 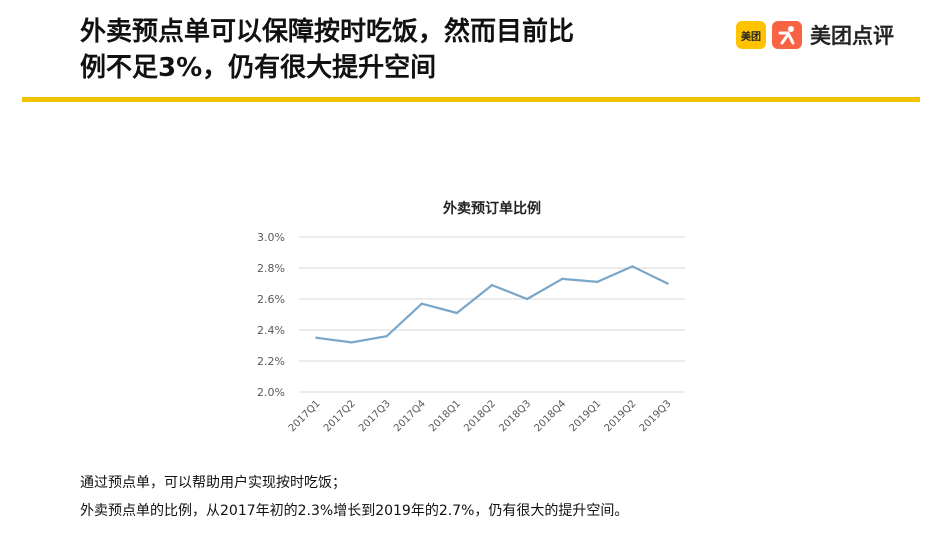 I want to click on y-tick-label: 2.8%, so click(x=271, y=268).